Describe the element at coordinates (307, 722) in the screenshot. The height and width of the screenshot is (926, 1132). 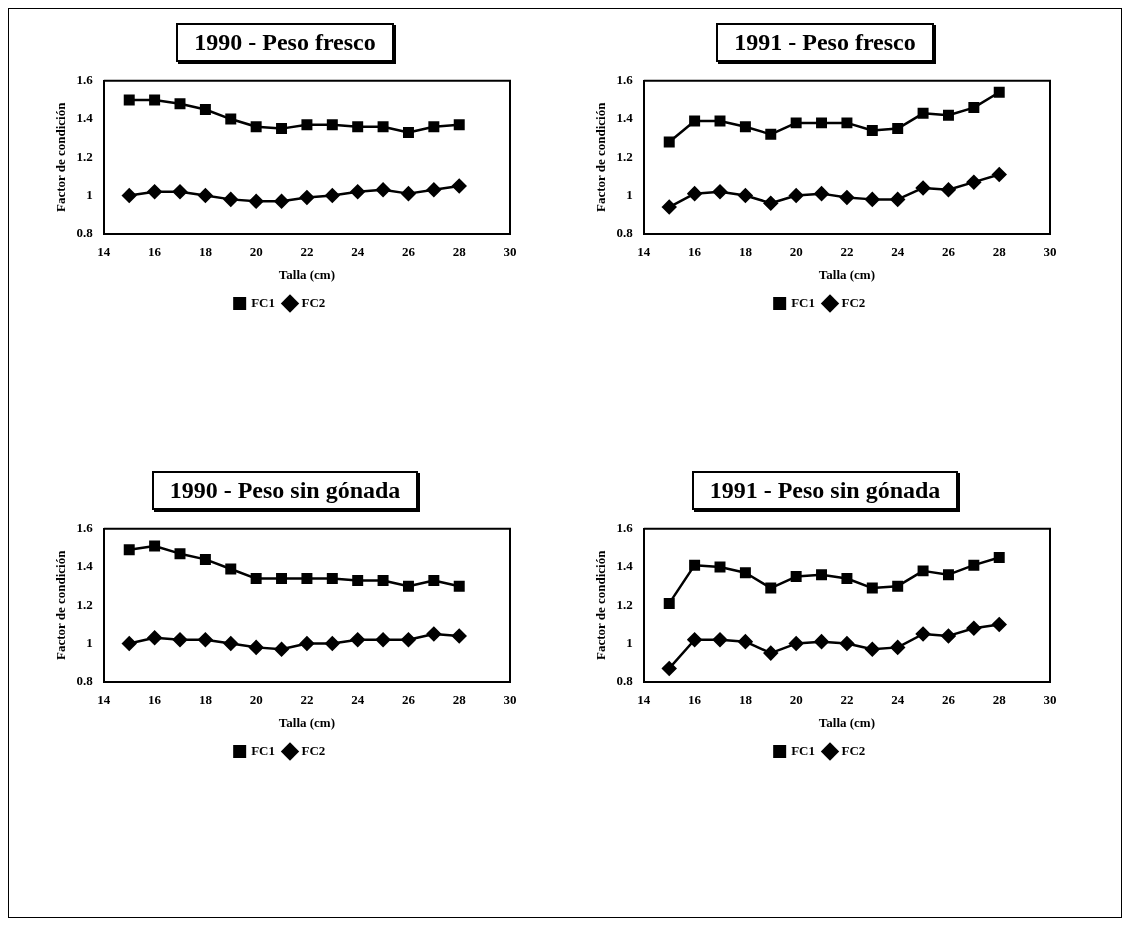
I see `x-axis-title: Talla (cm)` at that location.